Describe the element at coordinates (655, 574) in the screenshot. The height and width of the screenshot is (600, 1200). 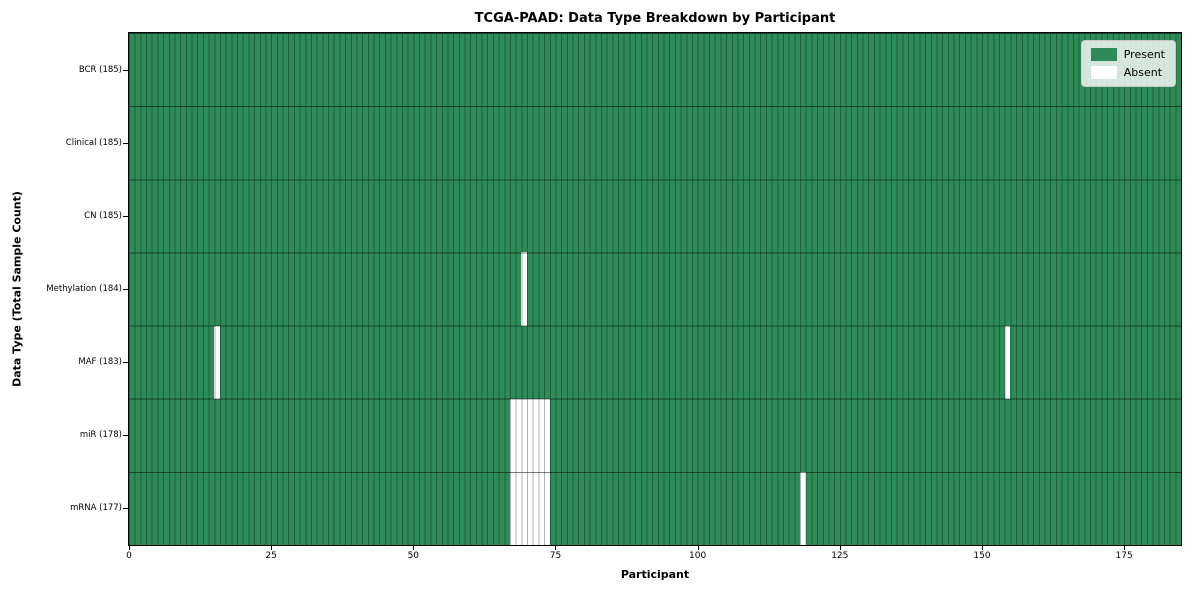
I see `x-axis-label: Participant` at that location.